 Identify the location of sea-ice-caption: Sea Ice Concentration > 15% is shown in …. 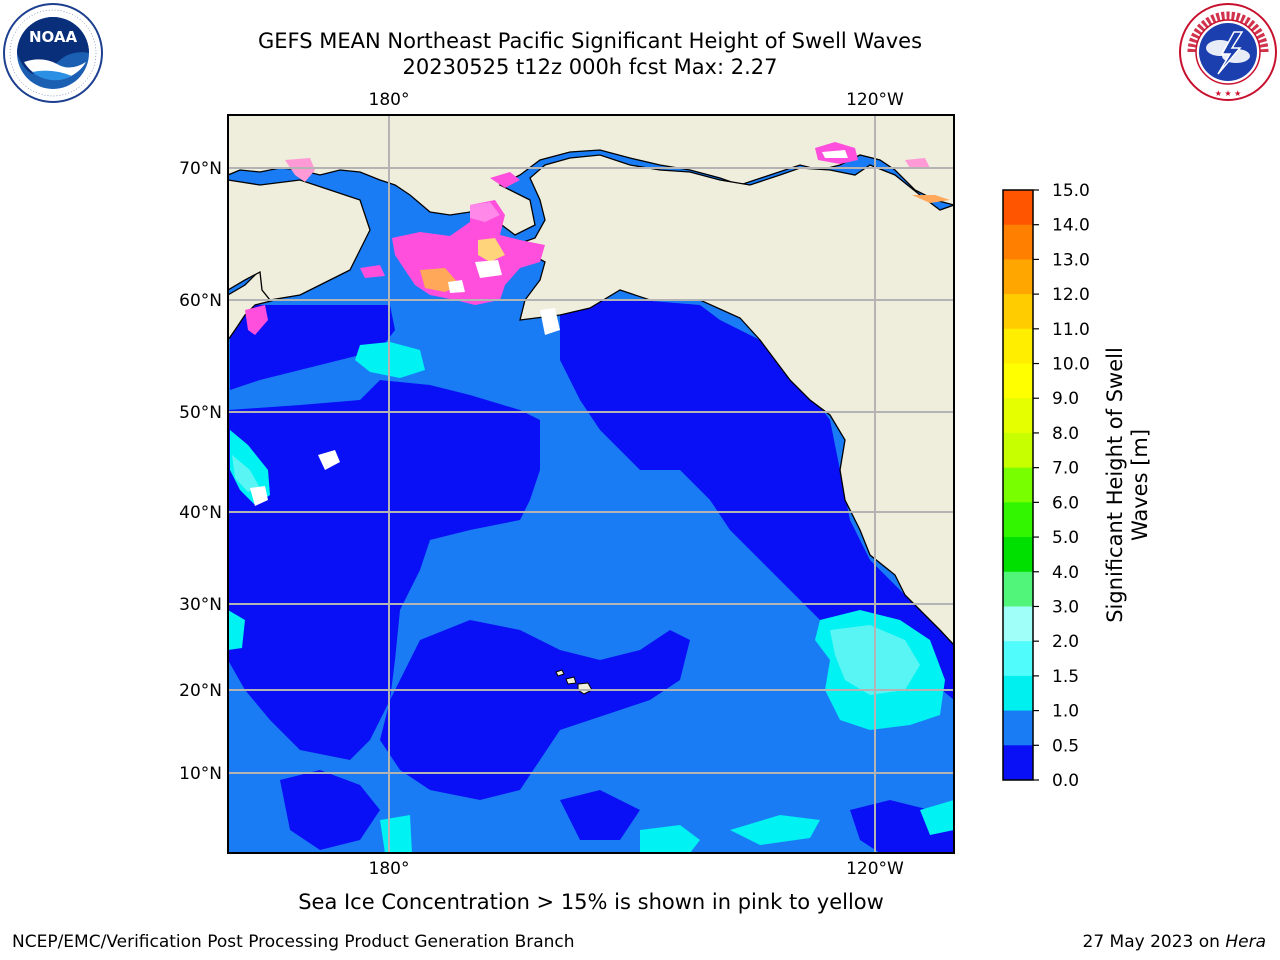
(591, 902).